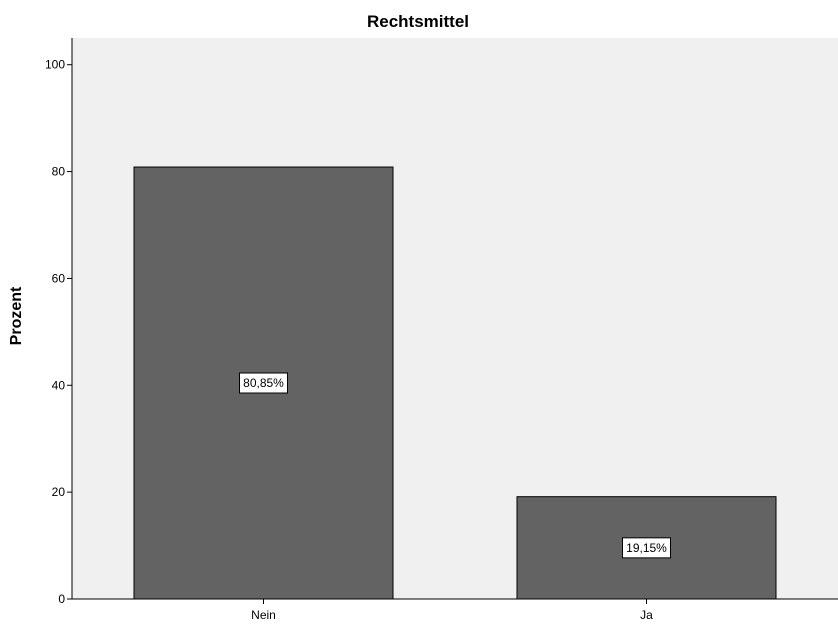  What do you see at coordinates (452, 610) in the screenshot?
I see `x-ticks-group: Nein Ja` at bounding box center [452, 610].